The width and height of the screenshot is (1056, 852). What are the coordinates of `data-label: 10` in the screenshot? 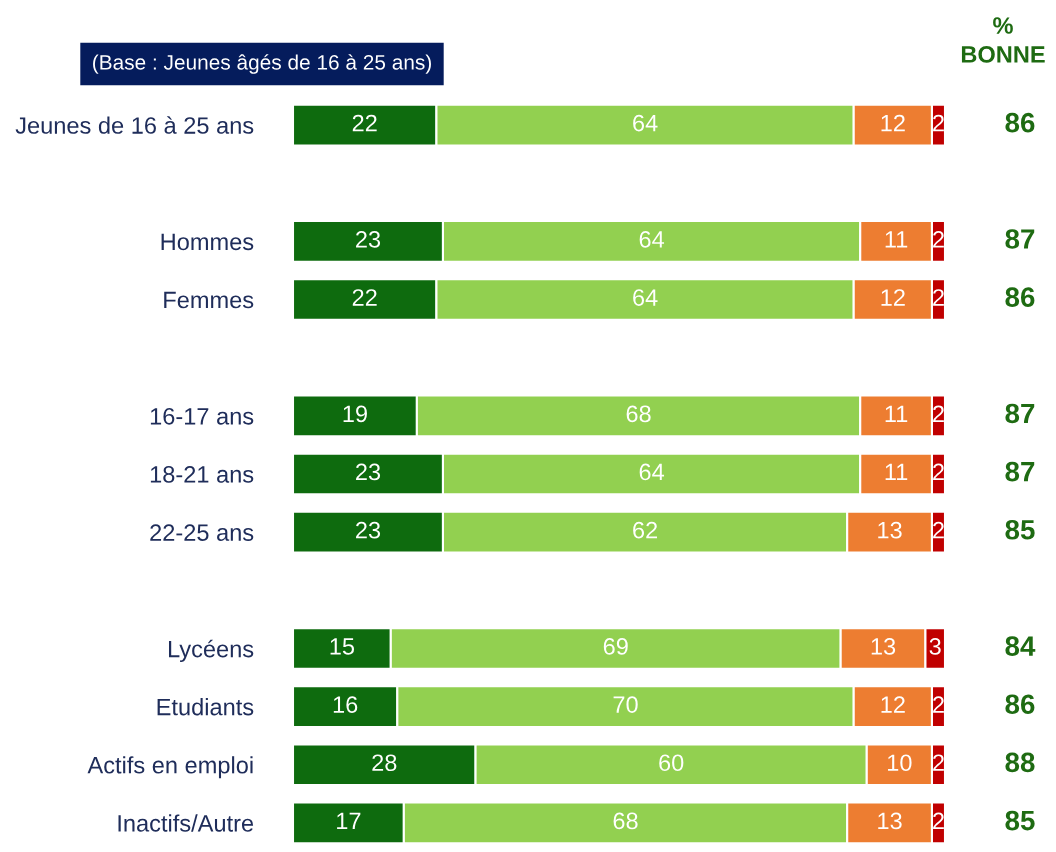 It's located at (900, 763).